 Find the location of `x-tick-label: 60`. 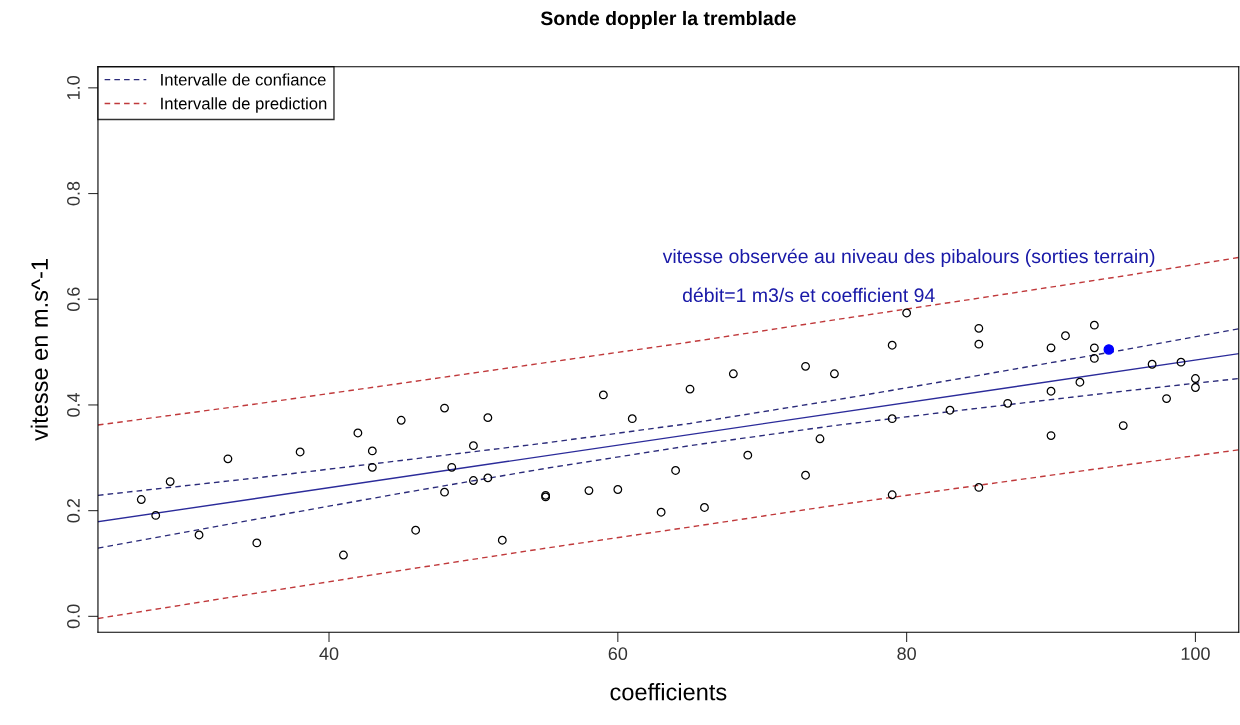

x-tick-label: 60 is located at coordinates (618, 654).